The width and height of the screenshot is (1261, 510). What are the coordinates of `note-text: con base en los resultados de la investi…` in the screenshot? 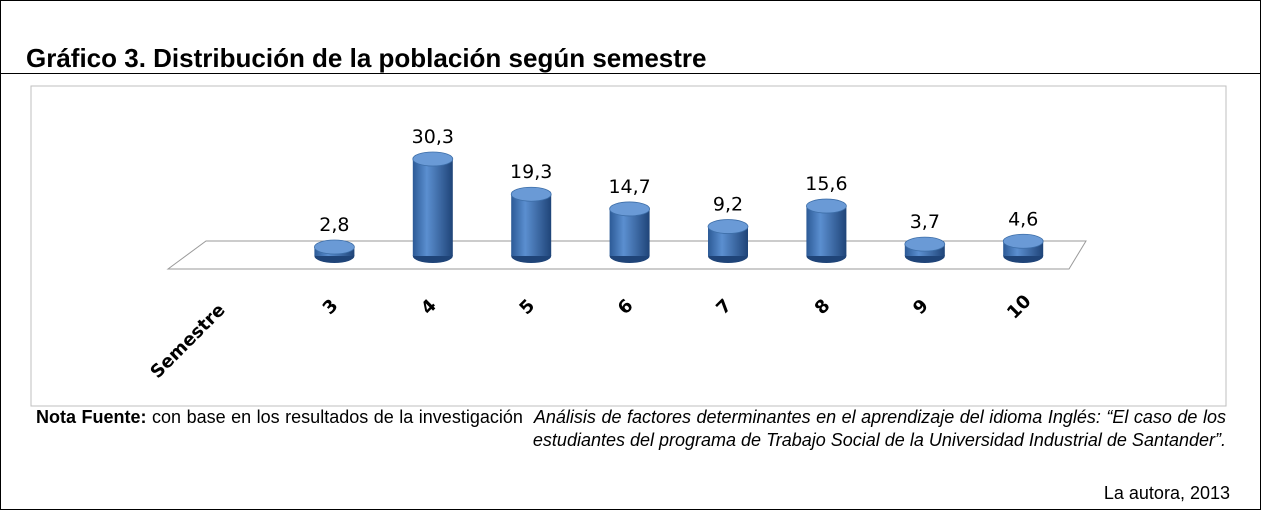 It's located at (337, 417).